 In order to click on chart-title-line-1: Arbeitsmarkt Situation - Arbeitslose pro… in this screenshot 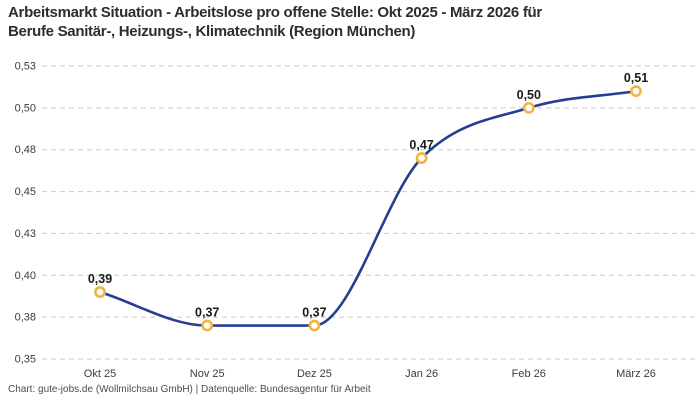, I will do `click(275, 12)`.